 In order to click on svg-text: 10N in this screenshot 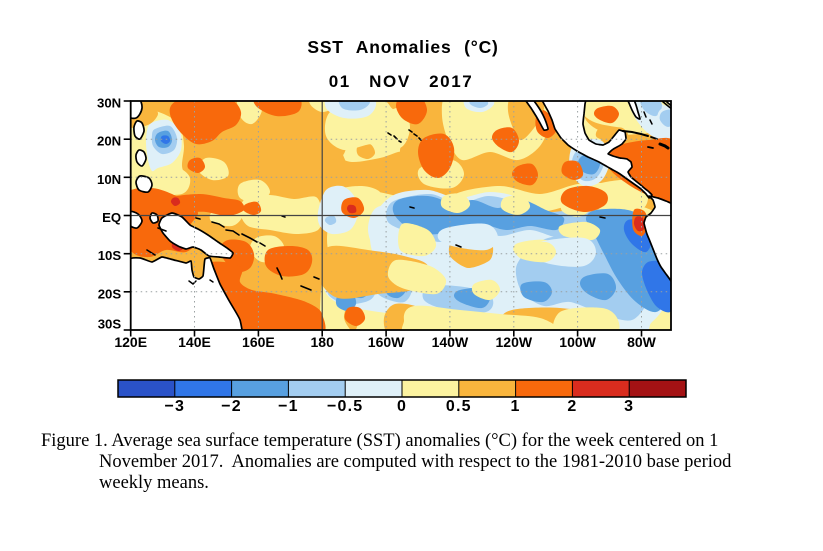, I will do `click(109, 179)`.